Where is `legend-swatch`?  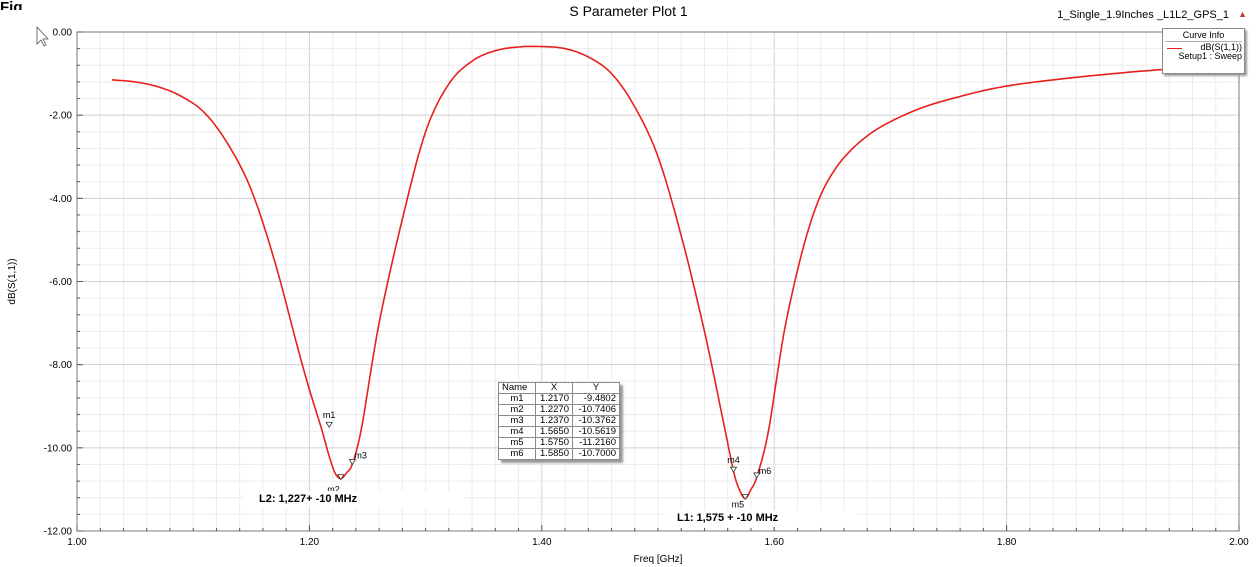
legend-swatch is located at coordinates (1174, 48).